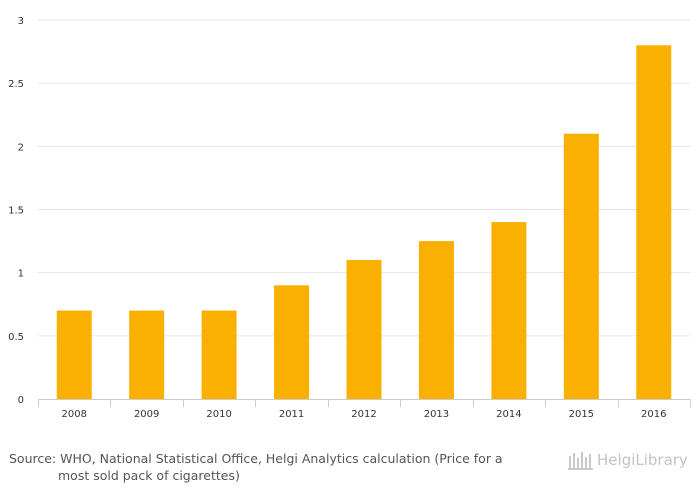 The height and width of the screenshot is (500, 700). What do you see at coordinates (580, 461) in the screenshot?
I see `helgi-building-icon` at bounding box center [580, 461].